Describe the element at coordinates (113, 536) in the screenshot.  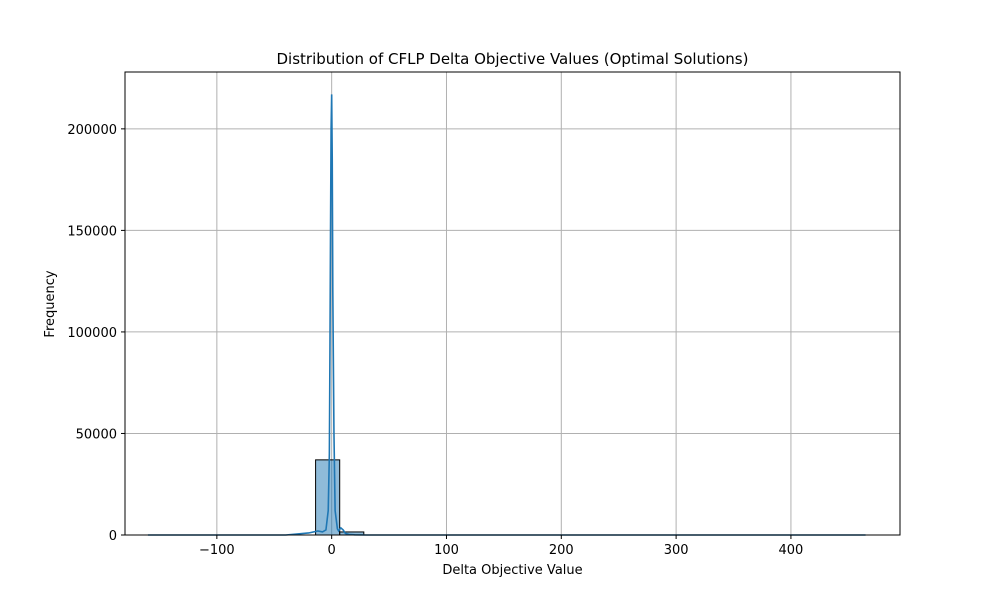
I see `y-tick-label: 0` at that location.